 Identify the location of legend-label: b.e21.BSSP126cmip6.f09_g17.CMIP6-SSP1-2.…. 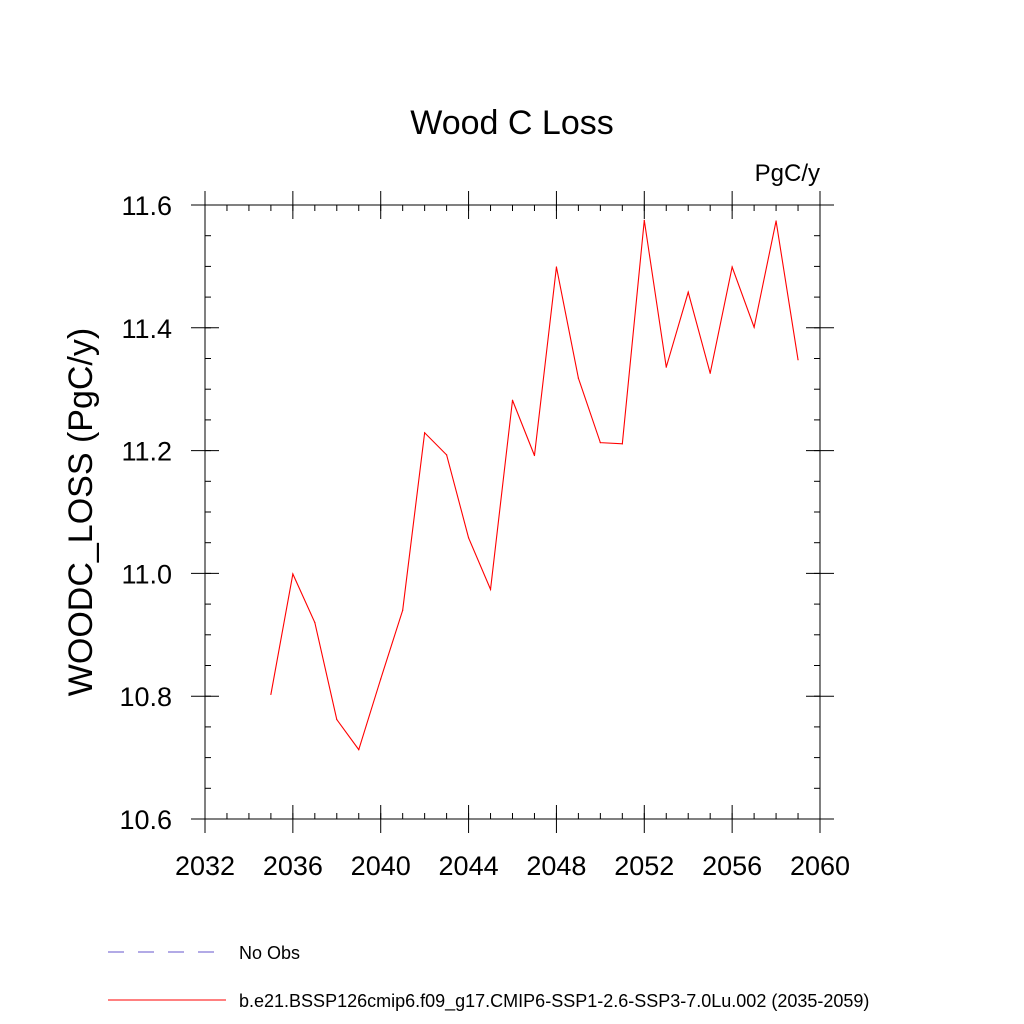
(554, 1001).